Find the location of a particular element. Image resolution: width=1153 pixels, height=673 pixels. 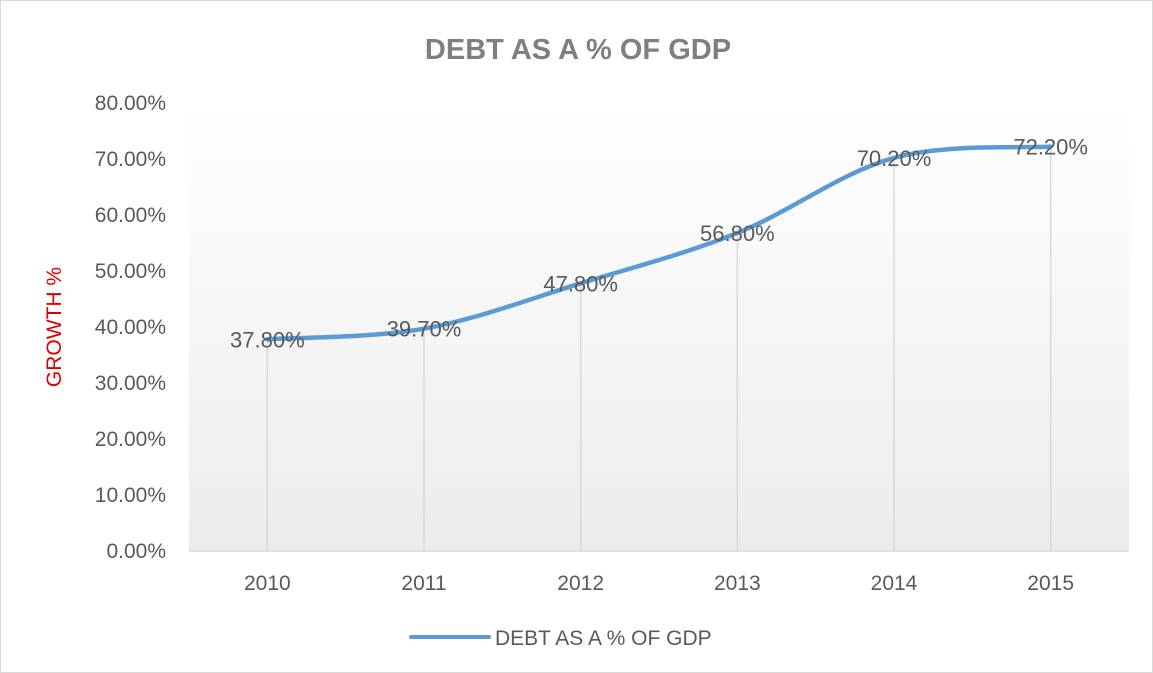

y-tick-label: 50.00% is located at coordinates (130, 271).